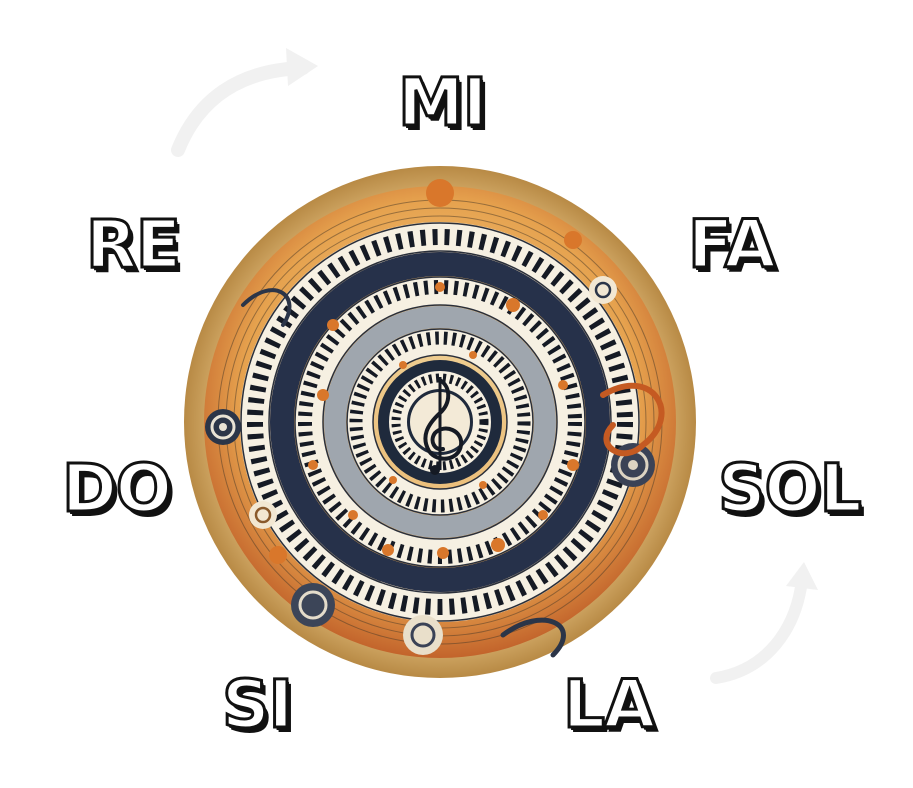 The width and height of the screenshot is (913, 788). I want to click on grey-band, so click(440, 422).